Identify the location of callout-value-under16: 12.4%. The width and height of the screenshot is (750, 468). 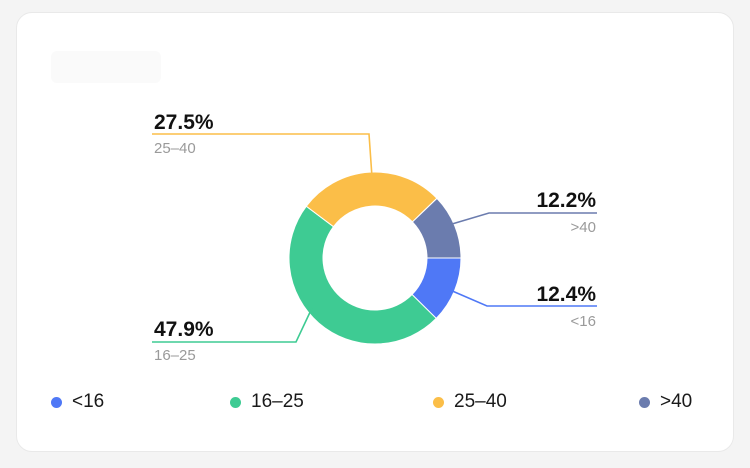
(566, 294).